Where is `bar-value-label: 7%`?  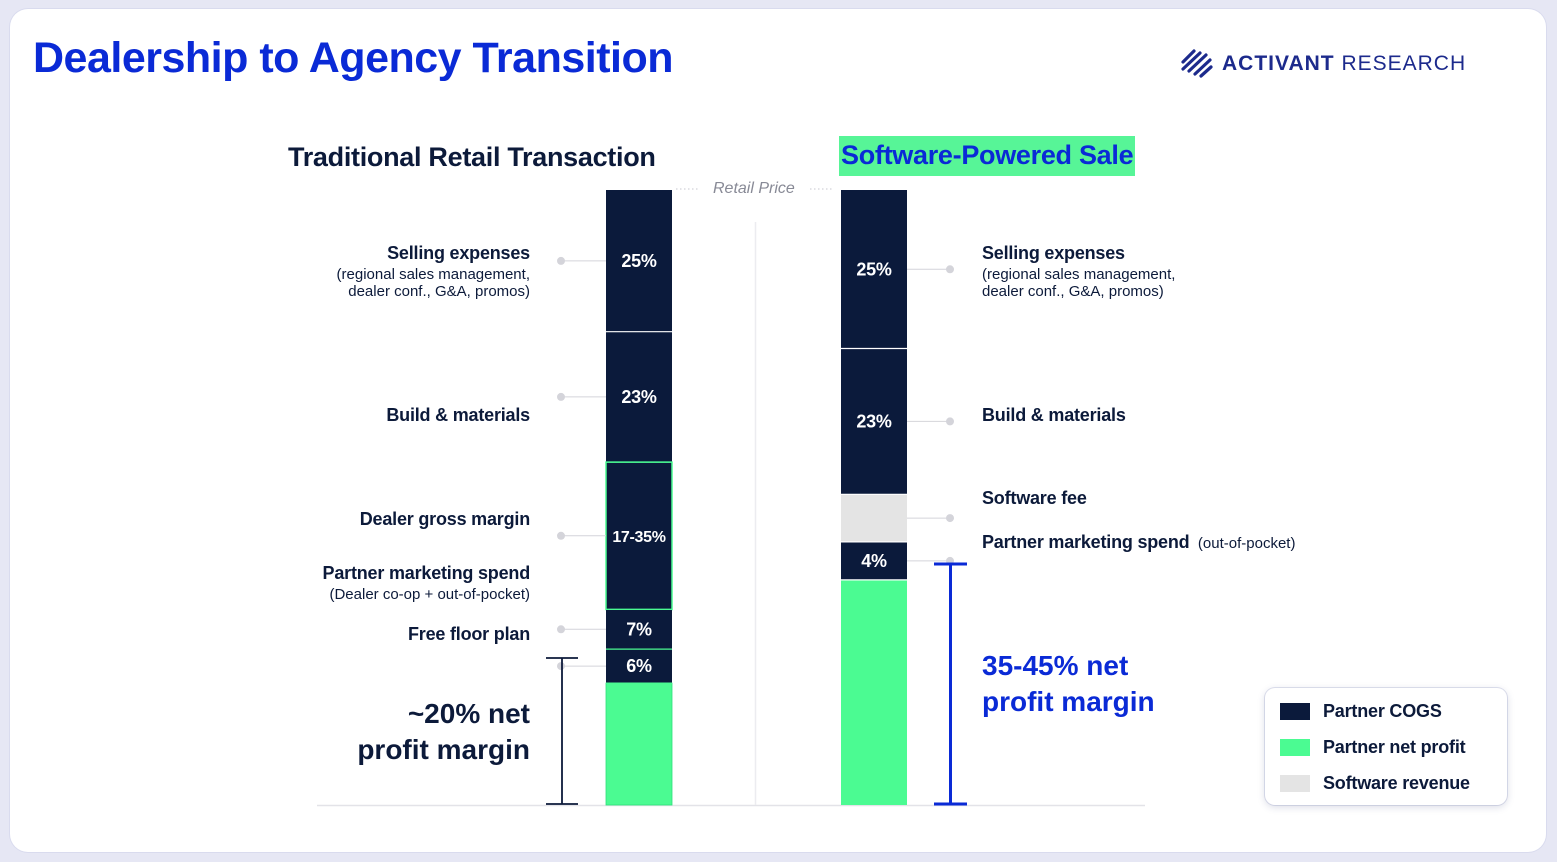
bar-value-label: 7% is located at coordinates (639, 629).